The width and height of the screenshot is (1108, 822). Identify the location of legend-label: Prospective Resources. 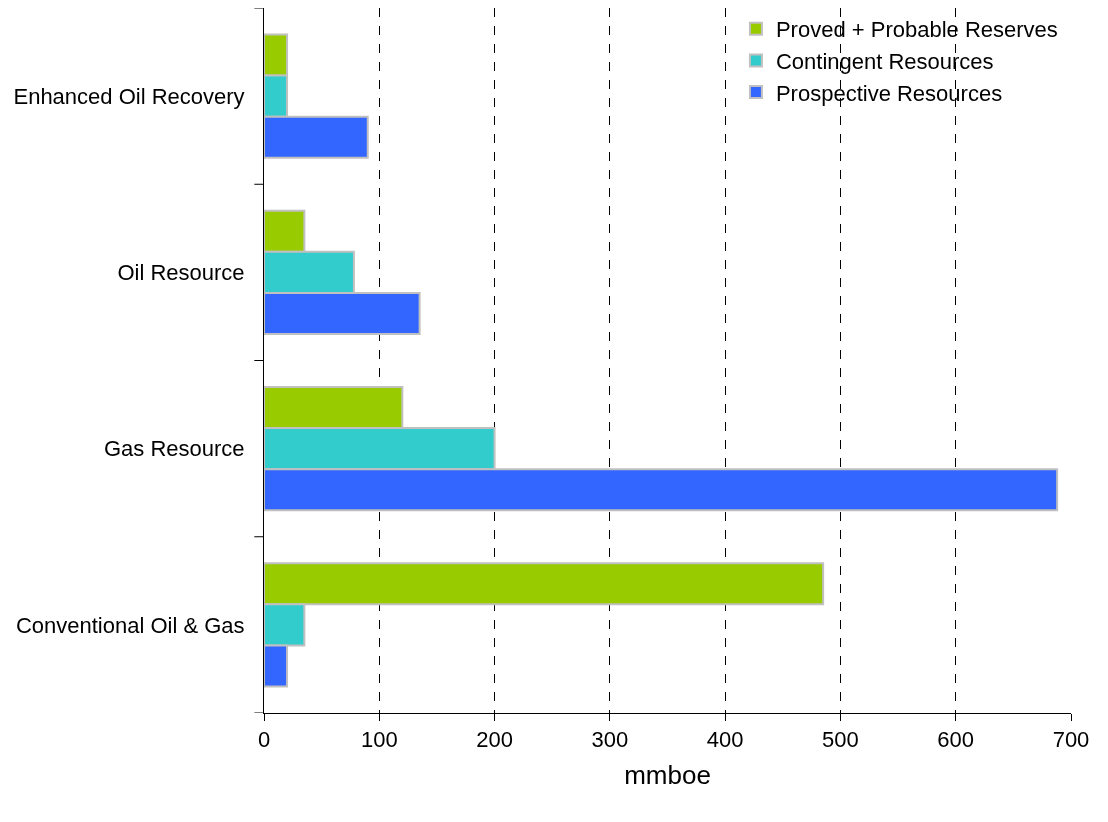
(889, 93).